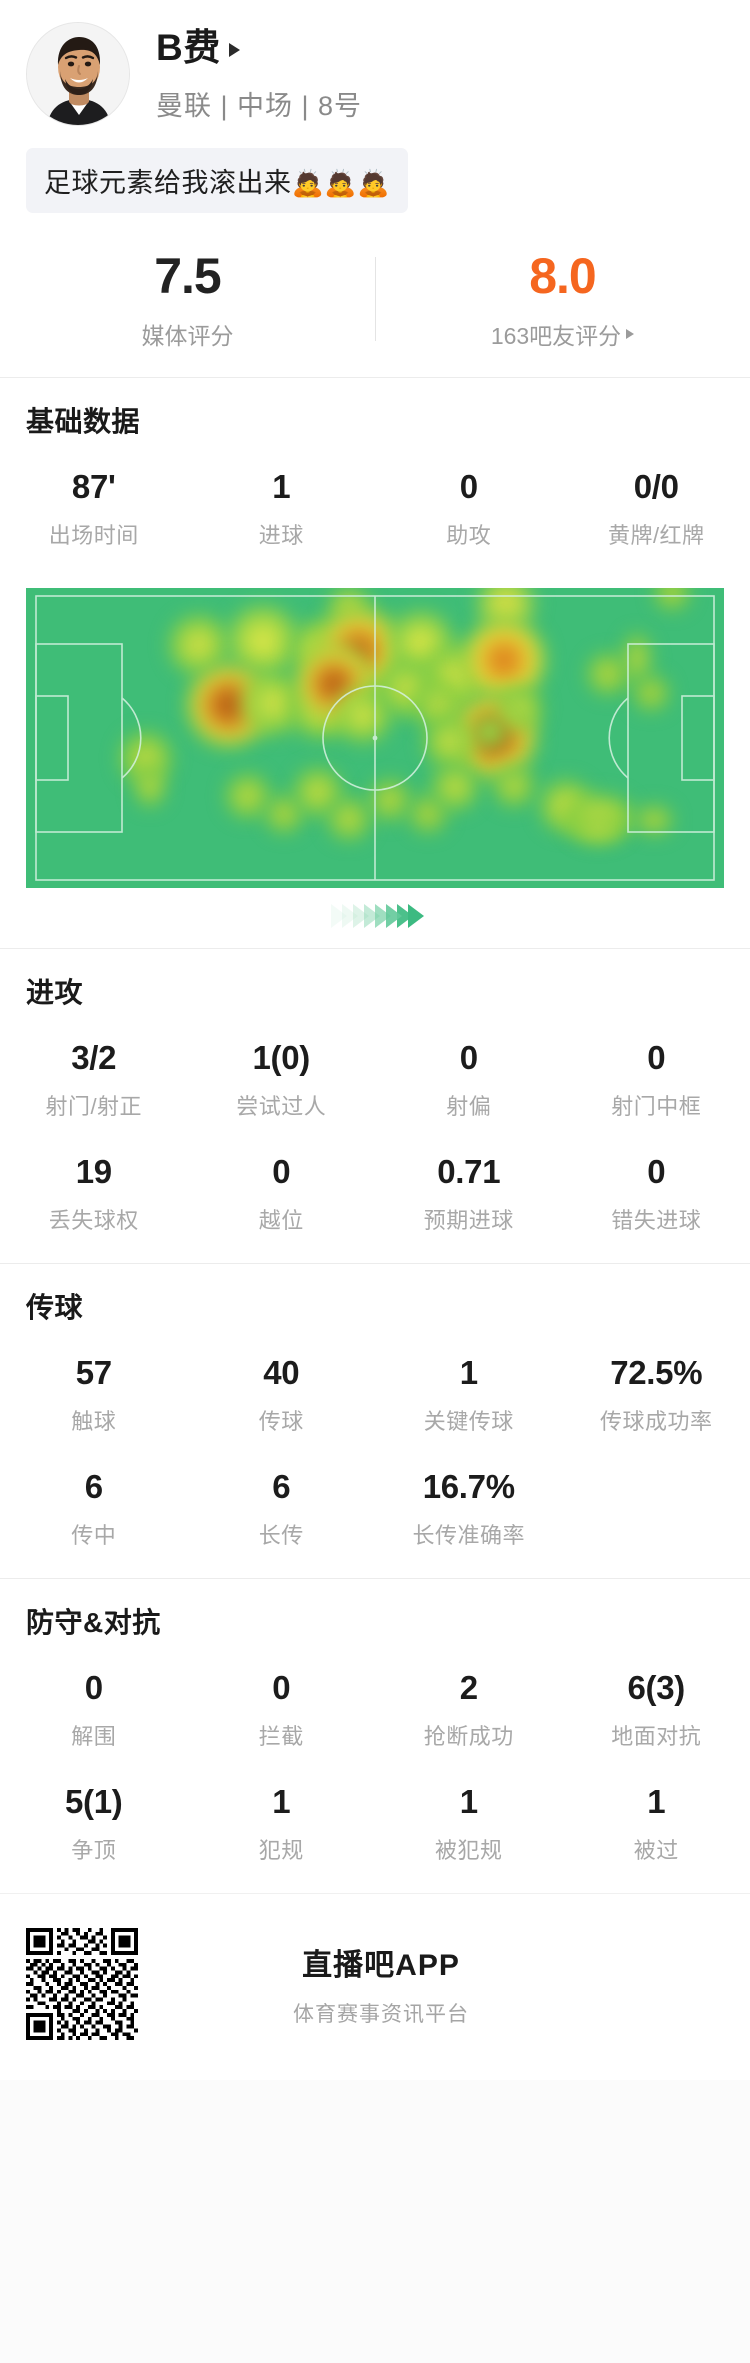 This screenshot has width=750, height=2363. What do you see at coordinates (656, 1106) in the screenshot?
I see `stat-label: 射门中框` at bounding box center [656, 1106].